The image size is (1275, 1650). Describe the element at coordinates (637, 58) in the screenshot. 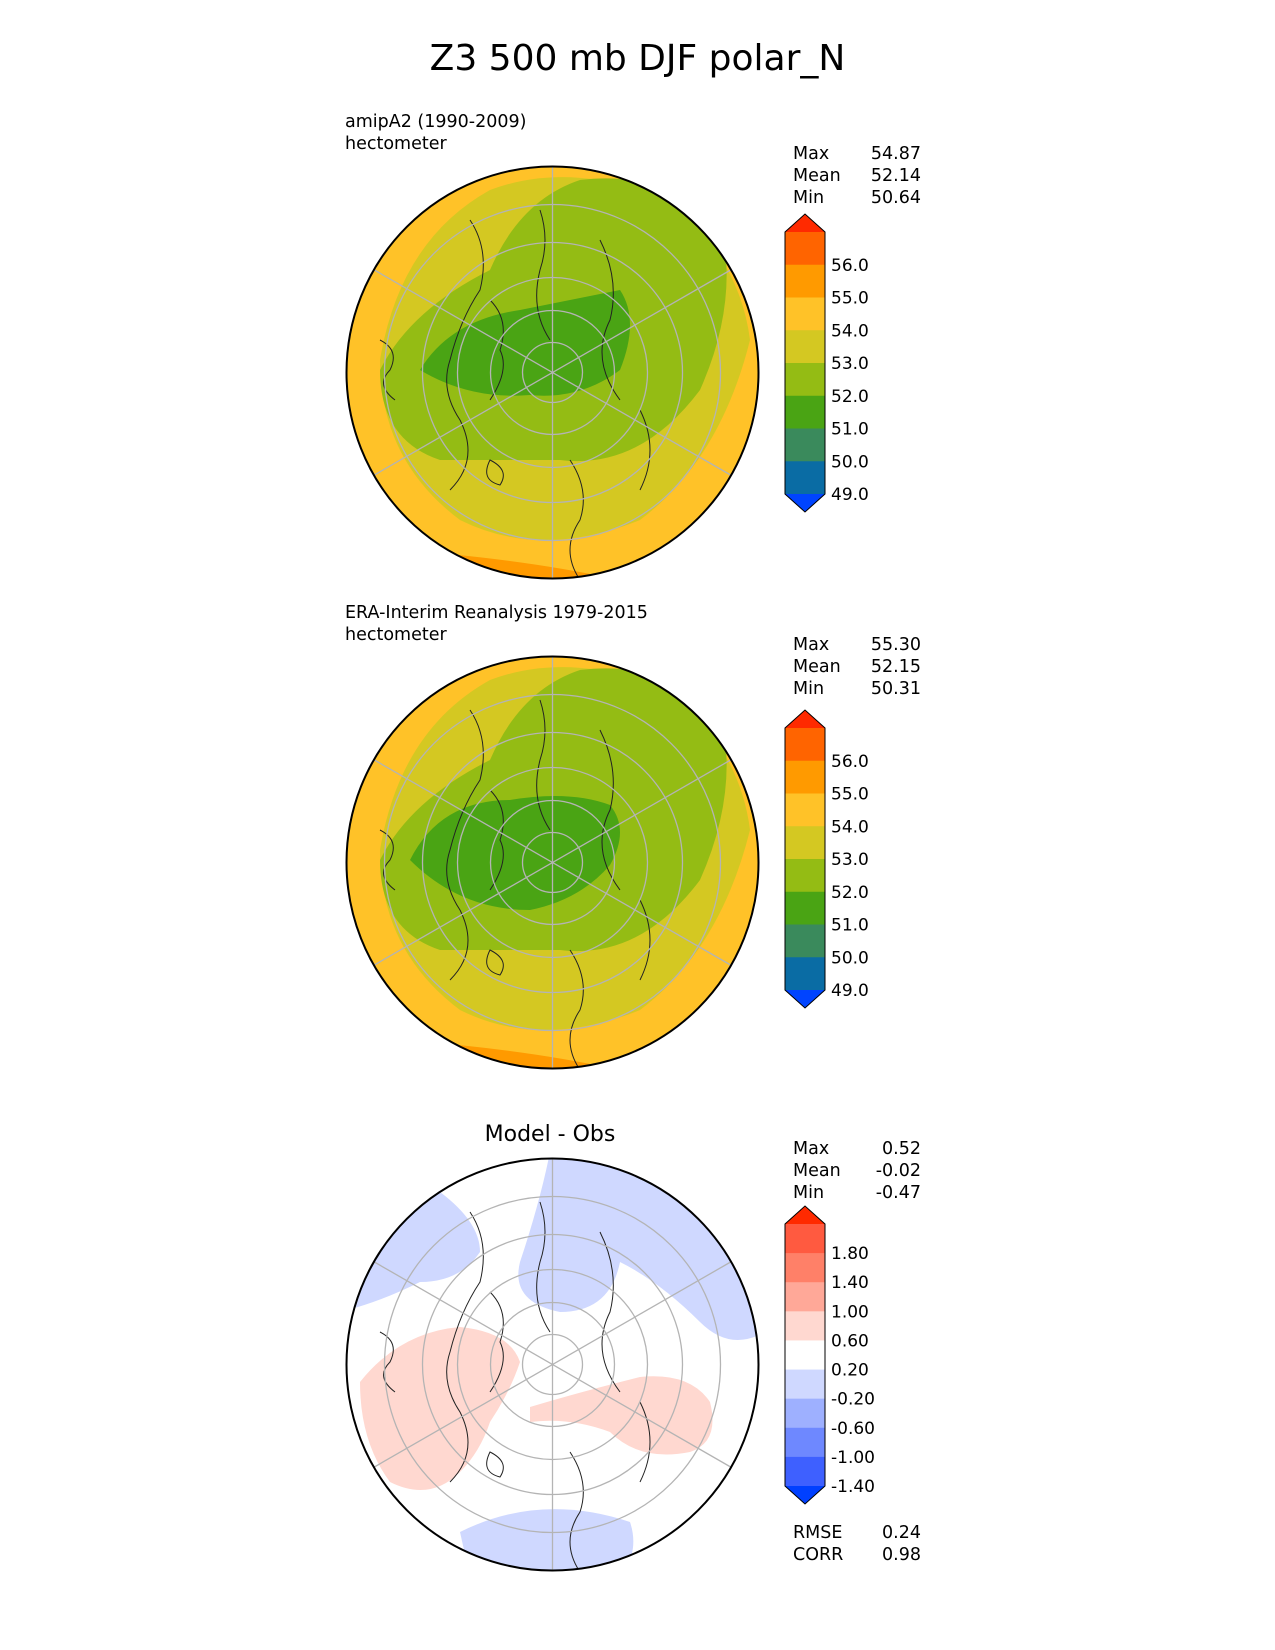

I see `figure-title: Z3 500 mb DJF polar_N` at that location.